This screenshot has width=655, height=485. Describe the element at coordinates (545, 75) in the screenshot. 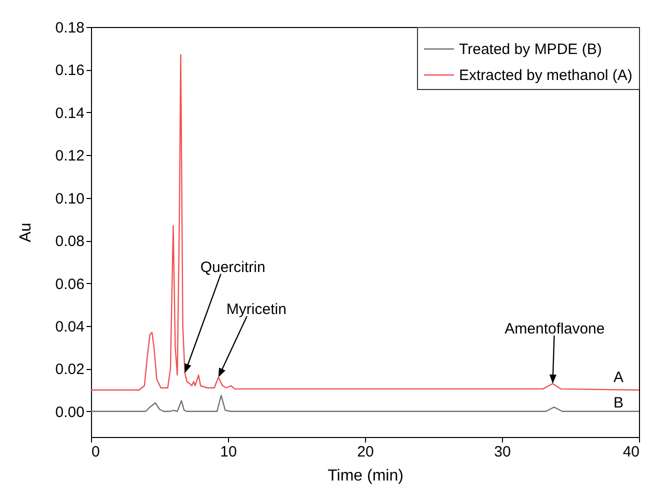

I see `legend-label: Extracted by methanol (A)` at that location.